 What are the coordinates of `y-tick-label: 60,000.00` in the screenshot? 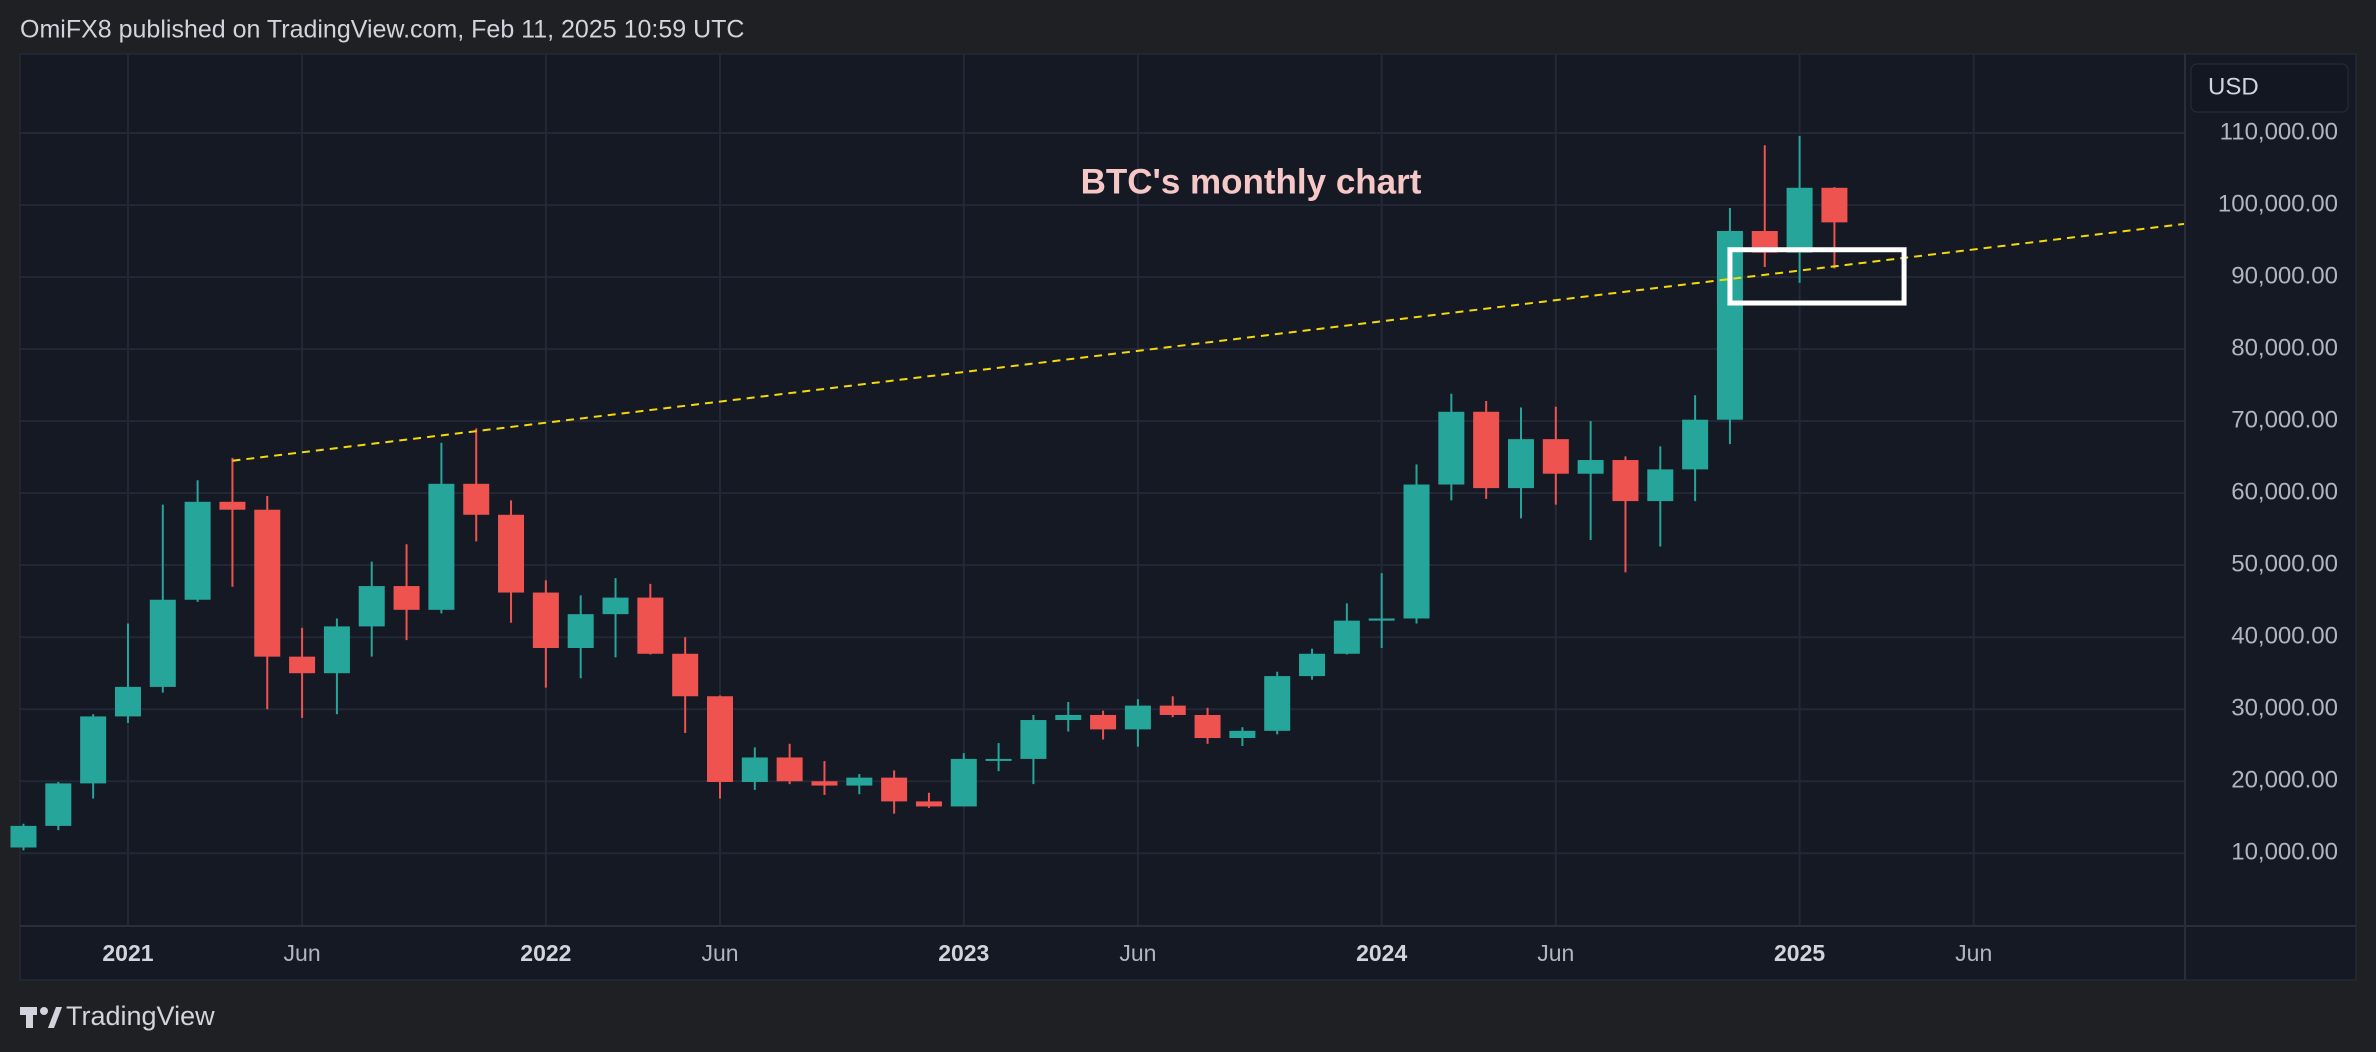 It's located at (2284, 492).